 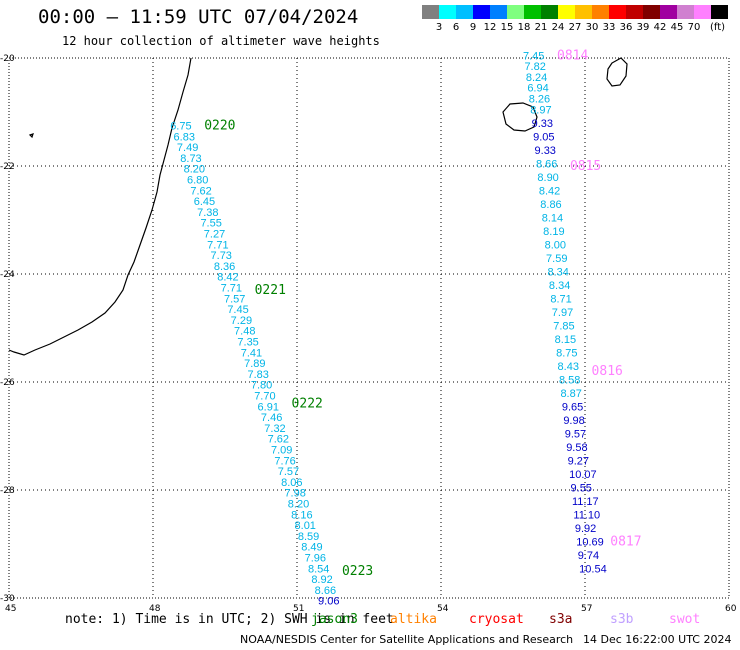 I want to click on wave-height-value: 7.82, so click(x=534, y=67).